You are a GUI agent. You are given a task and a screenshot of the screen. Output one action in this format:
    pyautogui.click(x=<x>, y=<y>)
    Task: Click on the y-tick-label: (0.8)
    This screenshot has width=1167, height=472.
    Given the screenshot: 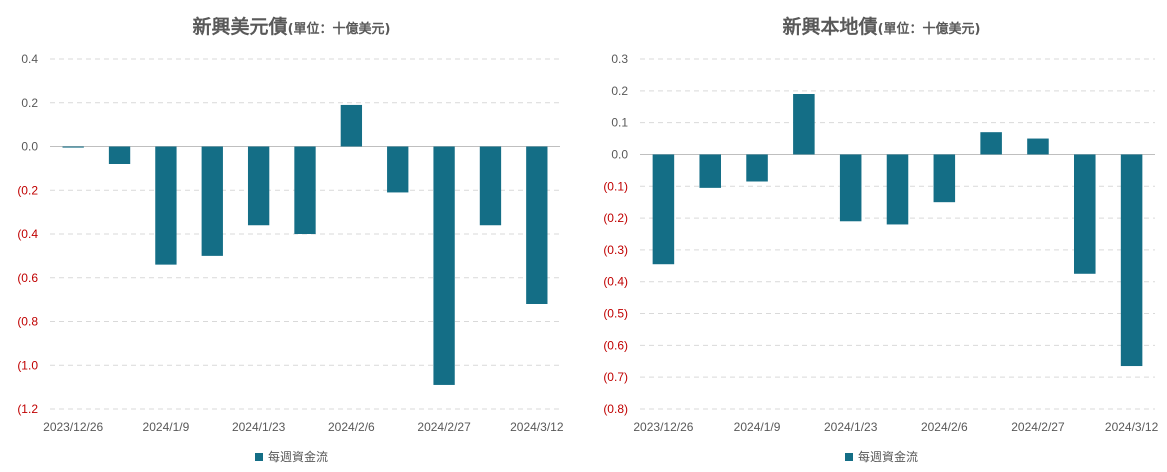 What is the action you would take?
    pyautogui.click(x=615, y=409)
    